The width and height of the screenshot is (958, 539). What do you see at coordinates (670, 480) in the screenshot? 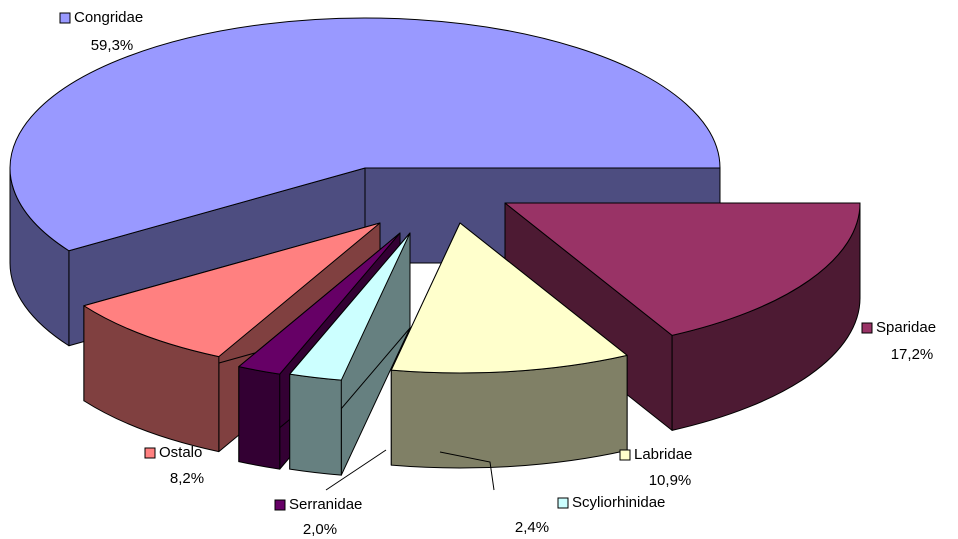
I see `value-label: 10,9%` at bounding box center [670, 480].